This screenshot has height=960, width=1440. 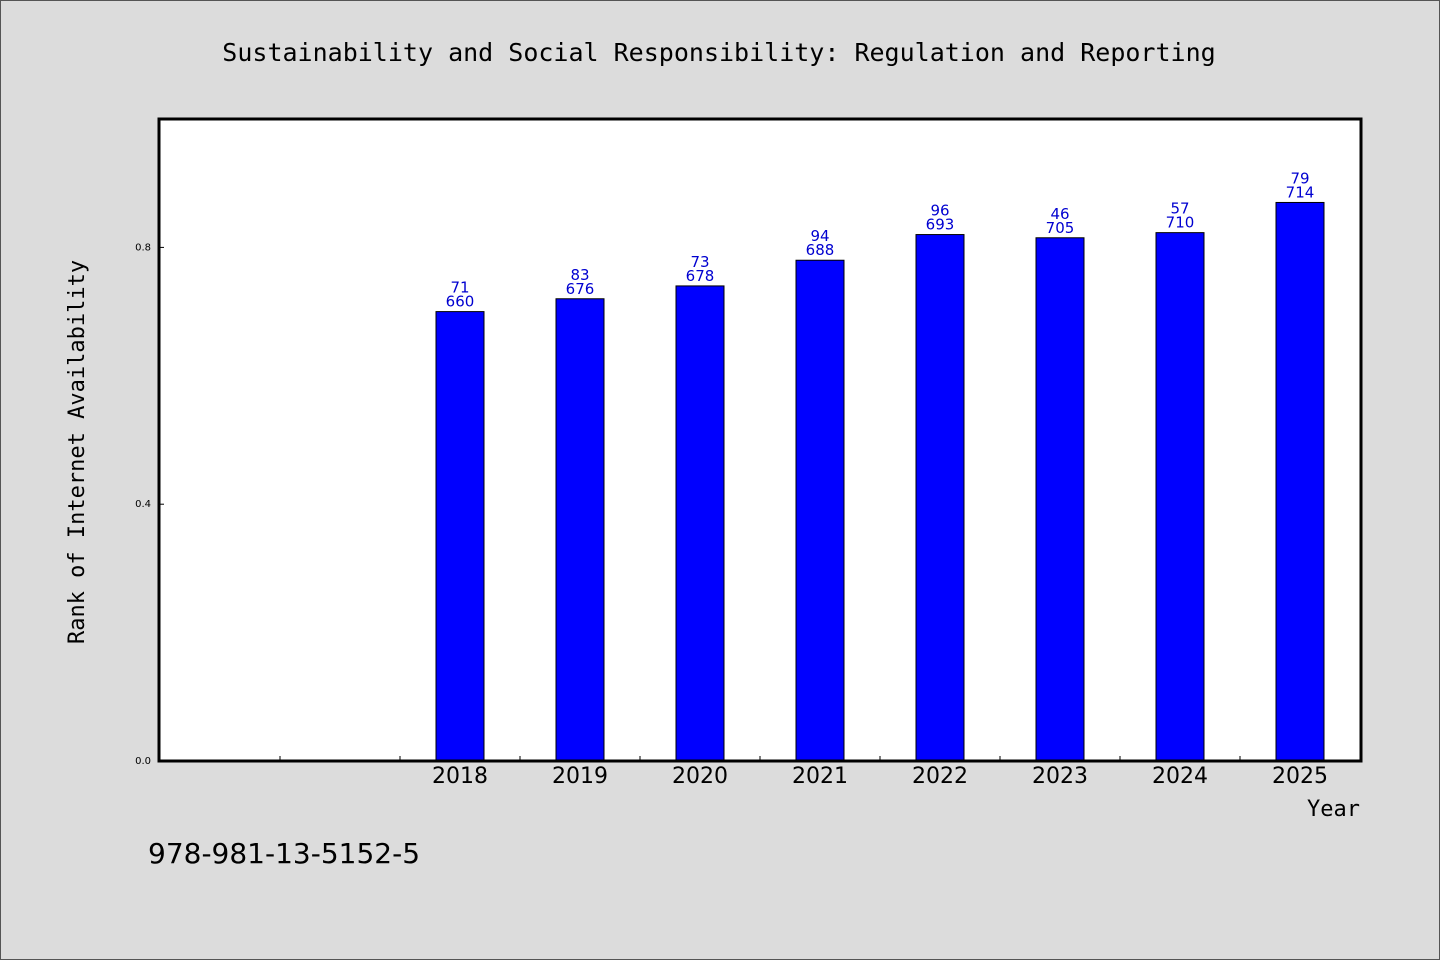 What do you see at coordinates (1180, 776) in the screenshot?
I see `x-tick-label-2024: 2024` at bounding box center [1180, 776].